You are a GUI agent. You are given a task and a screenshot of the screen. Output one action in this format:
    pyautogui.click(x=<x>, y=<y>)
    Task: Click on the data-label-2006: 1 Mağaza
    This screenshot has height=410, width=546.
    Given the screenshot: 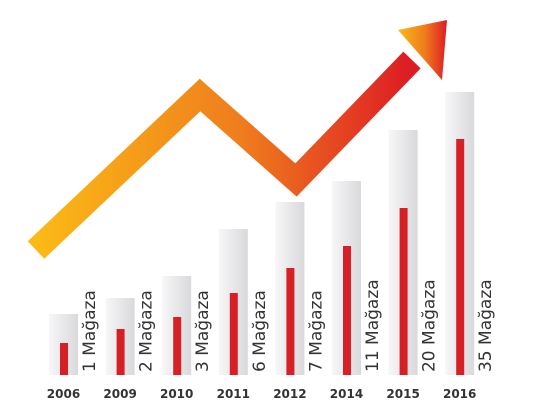 What is the action you would take?
    pyautogui.click(x=90, y=331)
    